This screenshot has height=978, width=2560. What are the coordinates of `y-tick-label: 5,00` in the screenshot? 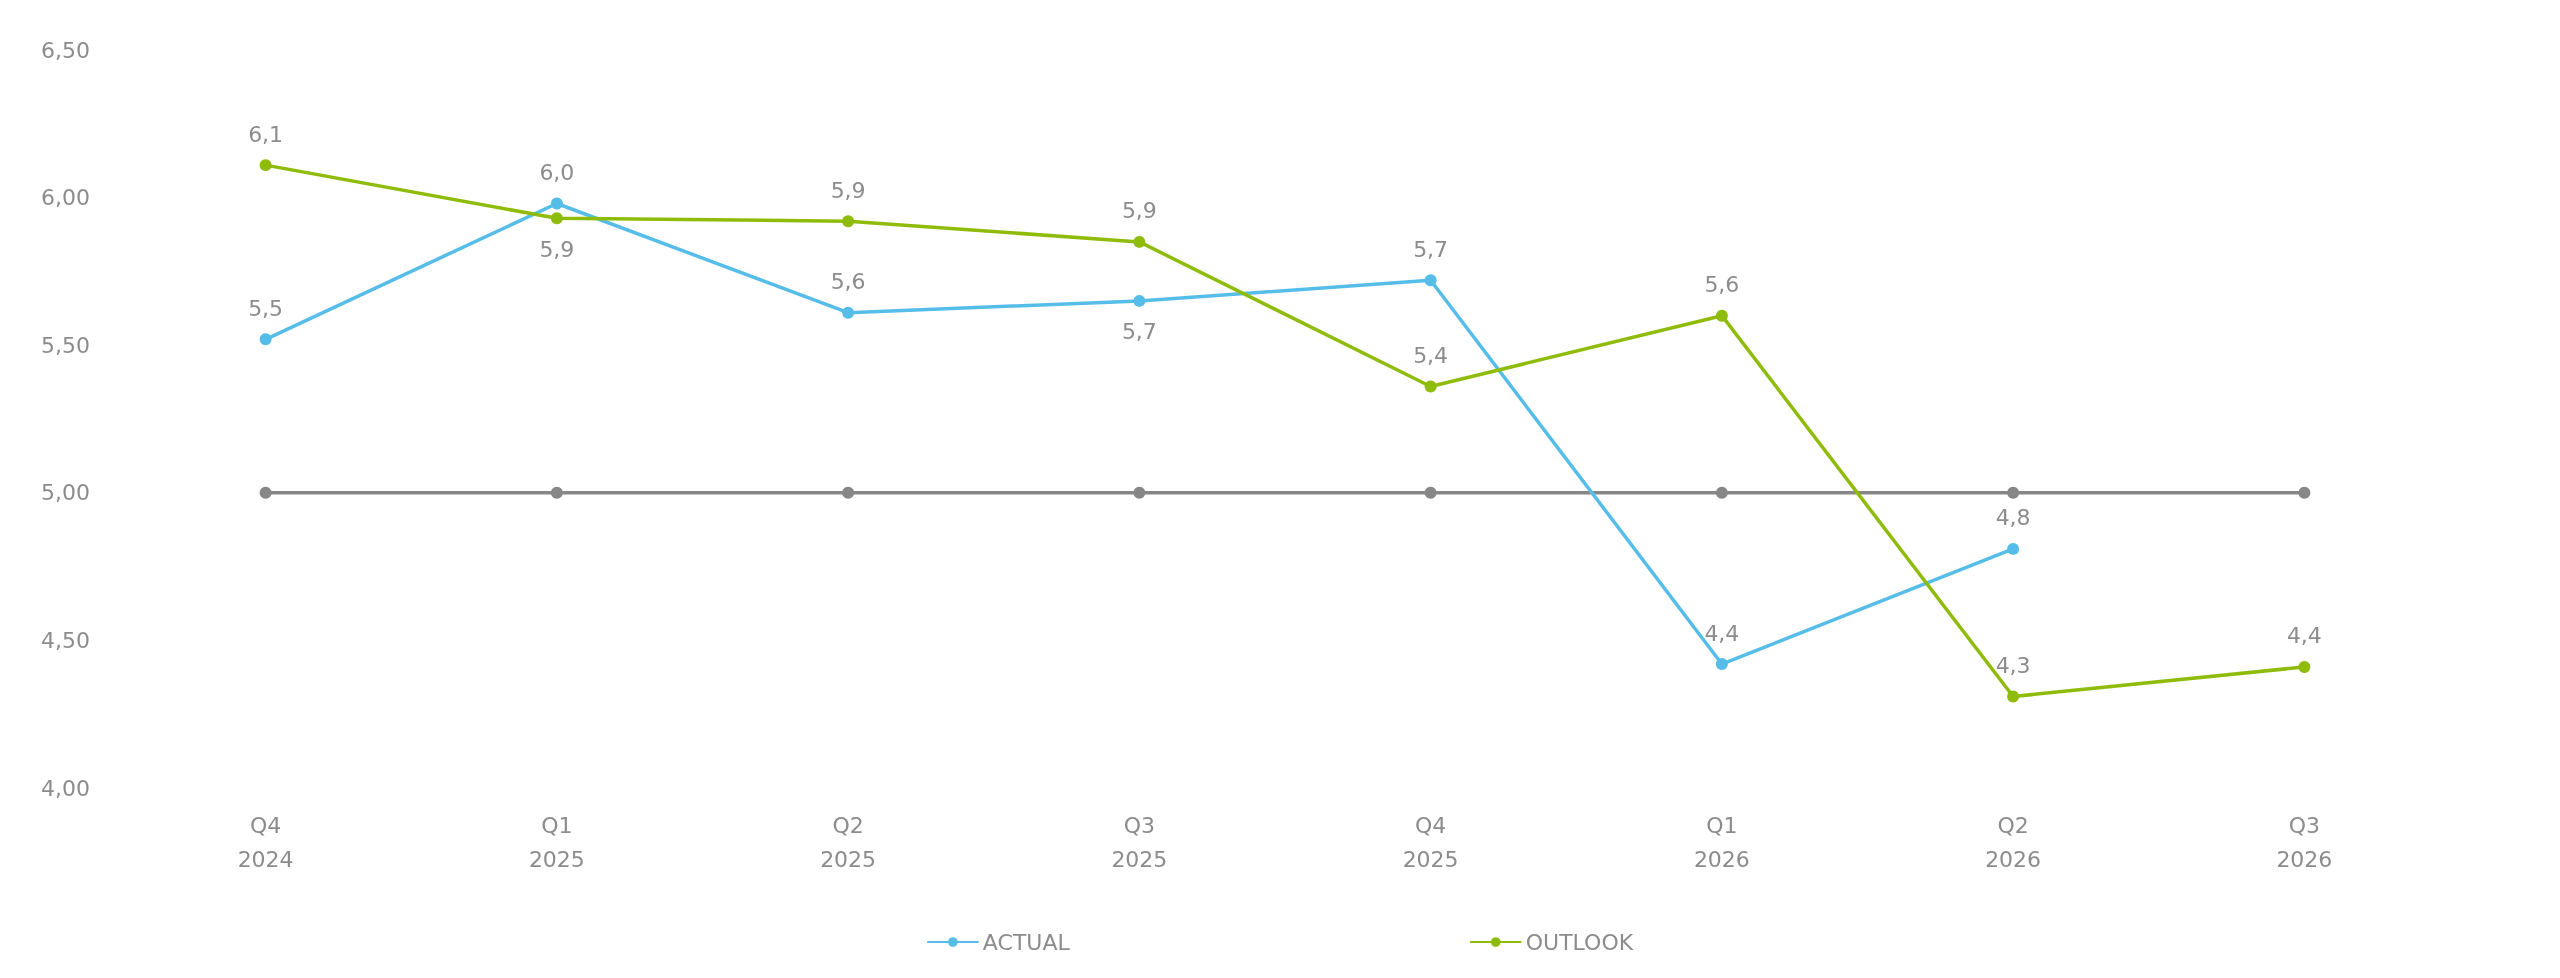 It's located at (65, 493).